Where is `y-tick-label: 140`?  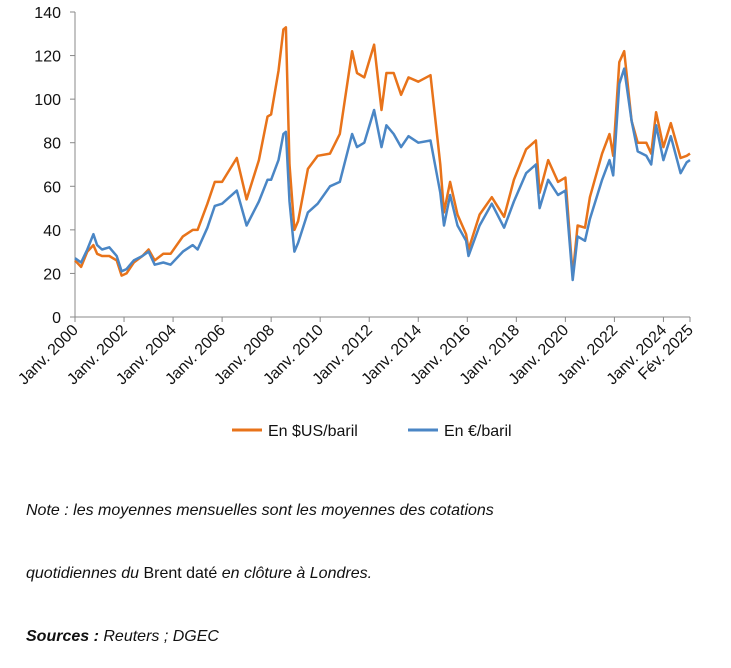
y-tick-label: 140 is located at coordinates (47, 13).